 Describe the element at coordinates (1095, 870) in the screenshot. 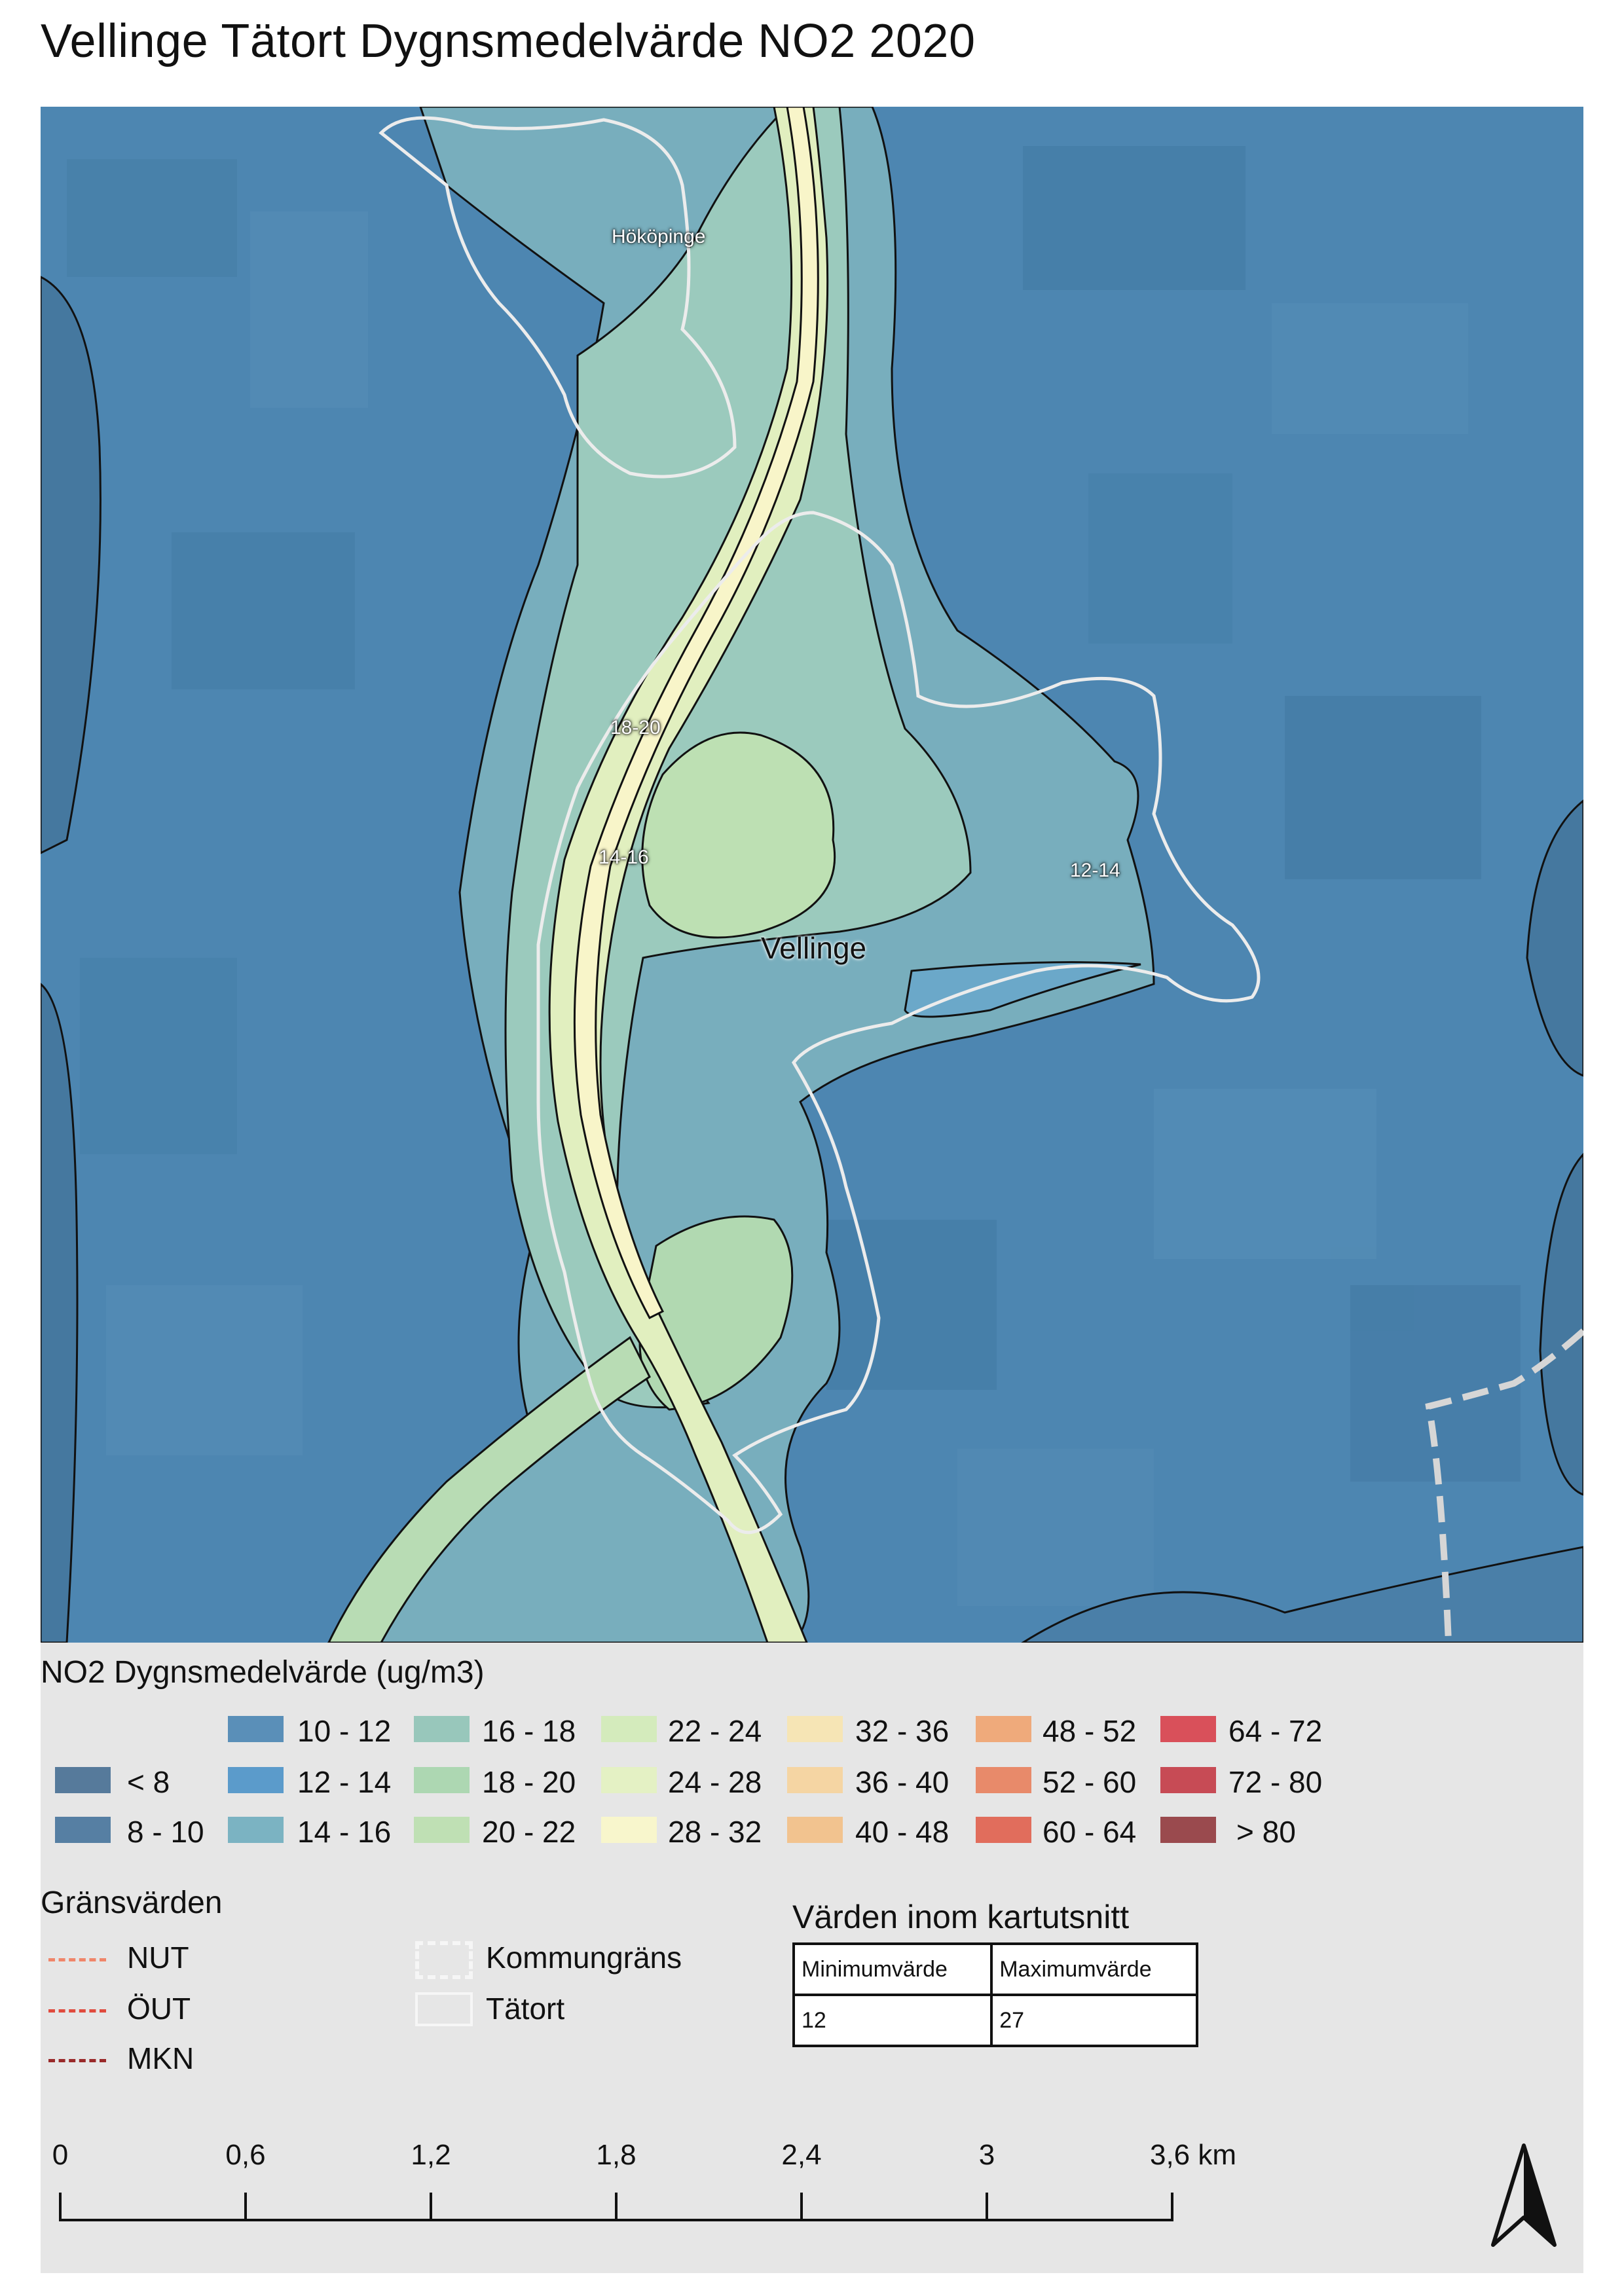

I see `zone-label-12-14: 12-14` at that location.